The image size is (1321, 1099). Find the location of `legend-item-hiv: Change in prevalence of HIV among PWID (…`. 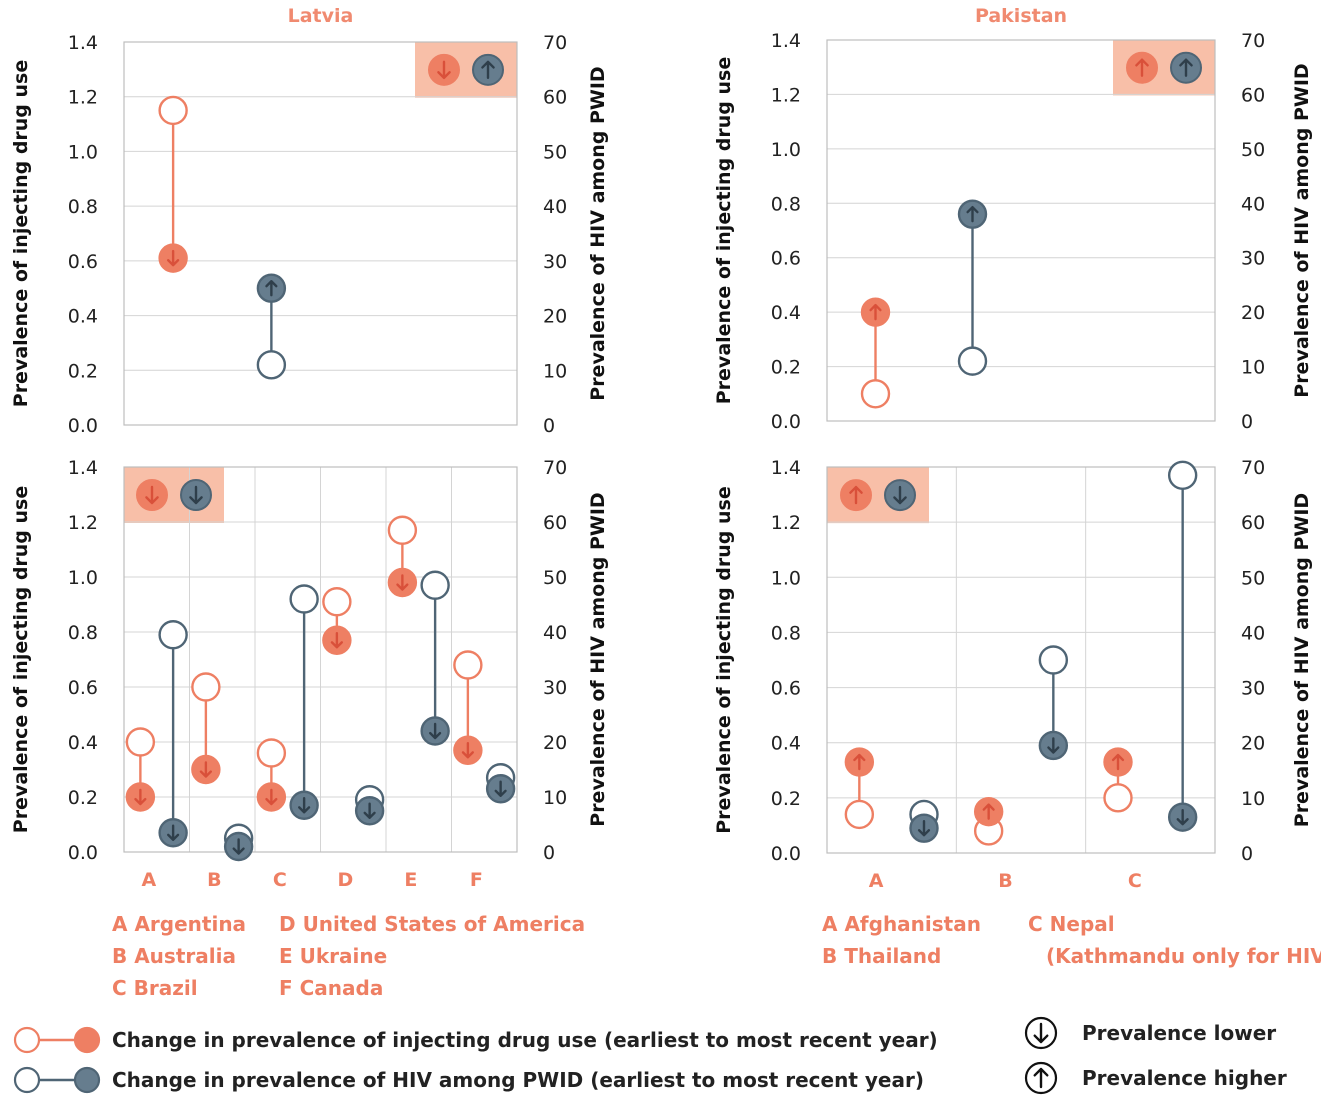

legend-item-hiv: Change in prevalence of HIV among PWID (… is located at coordinates (468, 1080).